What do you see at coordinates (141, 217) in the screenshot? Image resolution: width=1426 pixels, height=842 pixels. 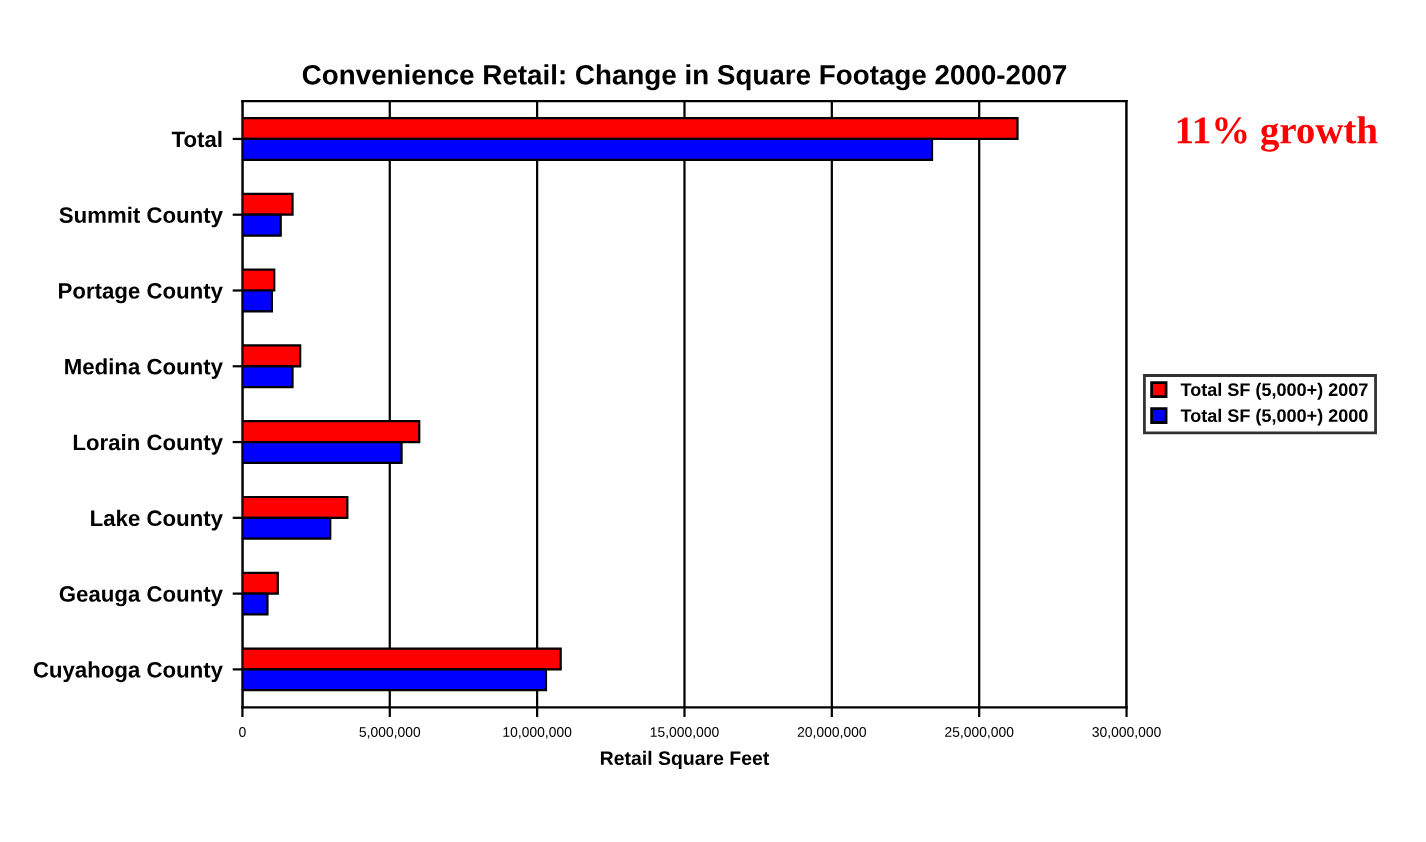 I see `y-tick-label: Summit County` at bounding box center [141, 217].